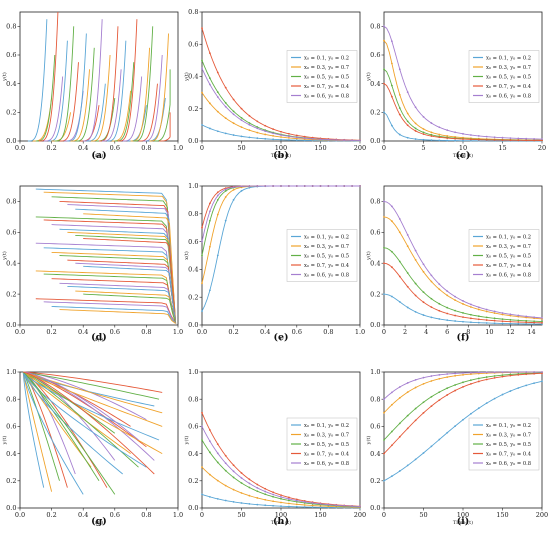 The height and width of the screenshot is (541, 550). Describe the element at coordinates (375, 233) in the screenshot. I see `y-tick-label: 0.6` at that location.